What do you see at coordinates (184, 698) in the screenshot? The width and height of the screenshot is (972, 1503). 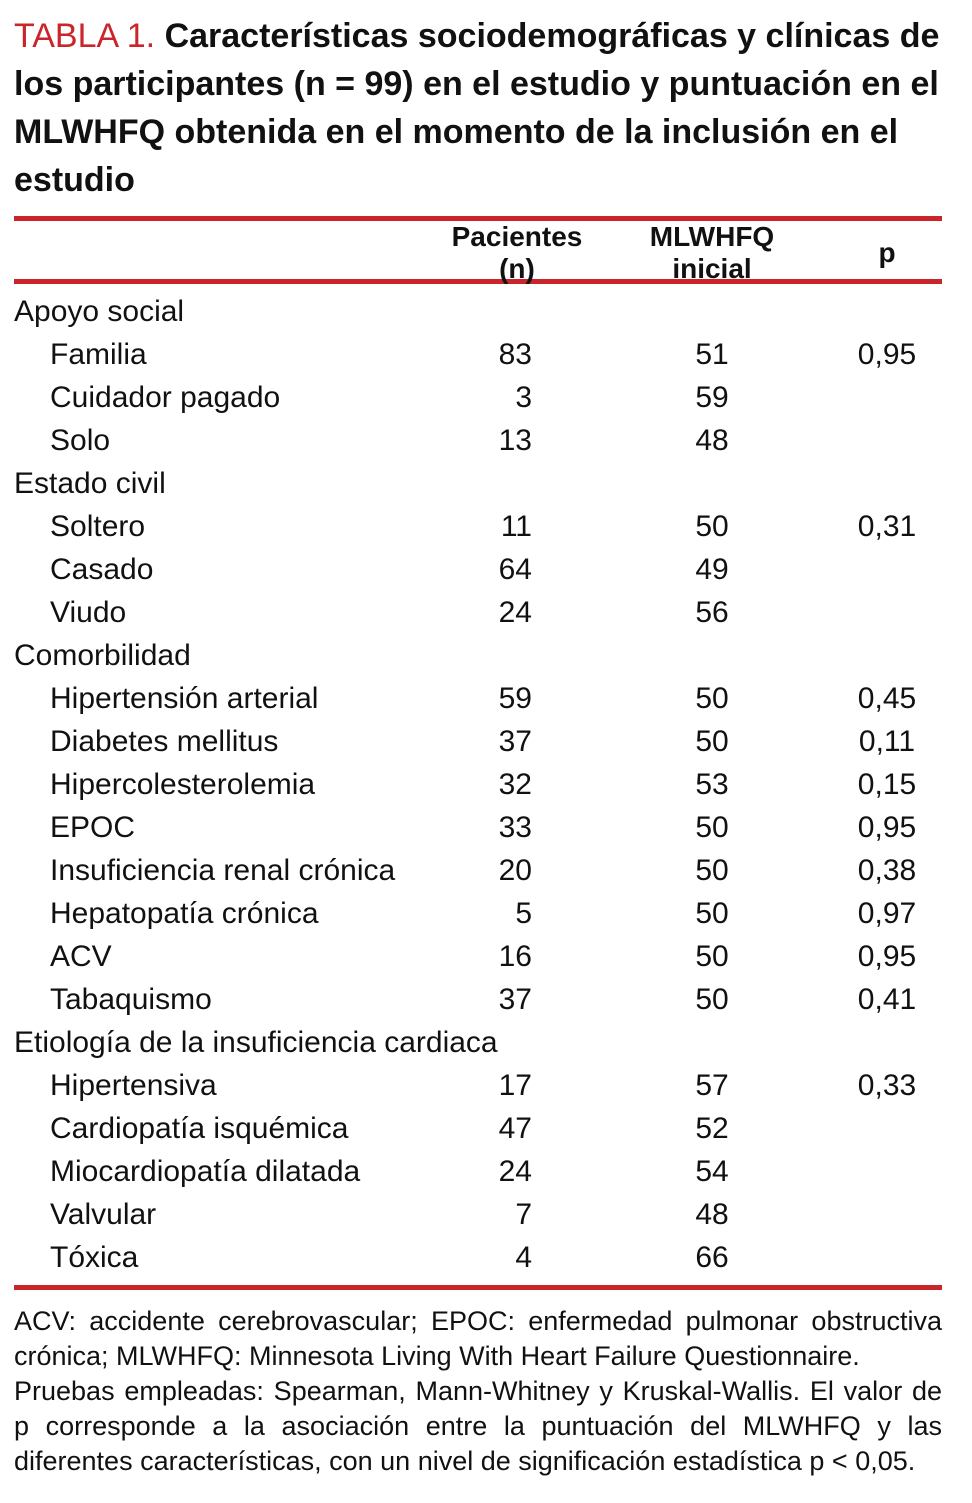 I see `row-label: Hipertensión arterial` at bounding box center [184, 698].